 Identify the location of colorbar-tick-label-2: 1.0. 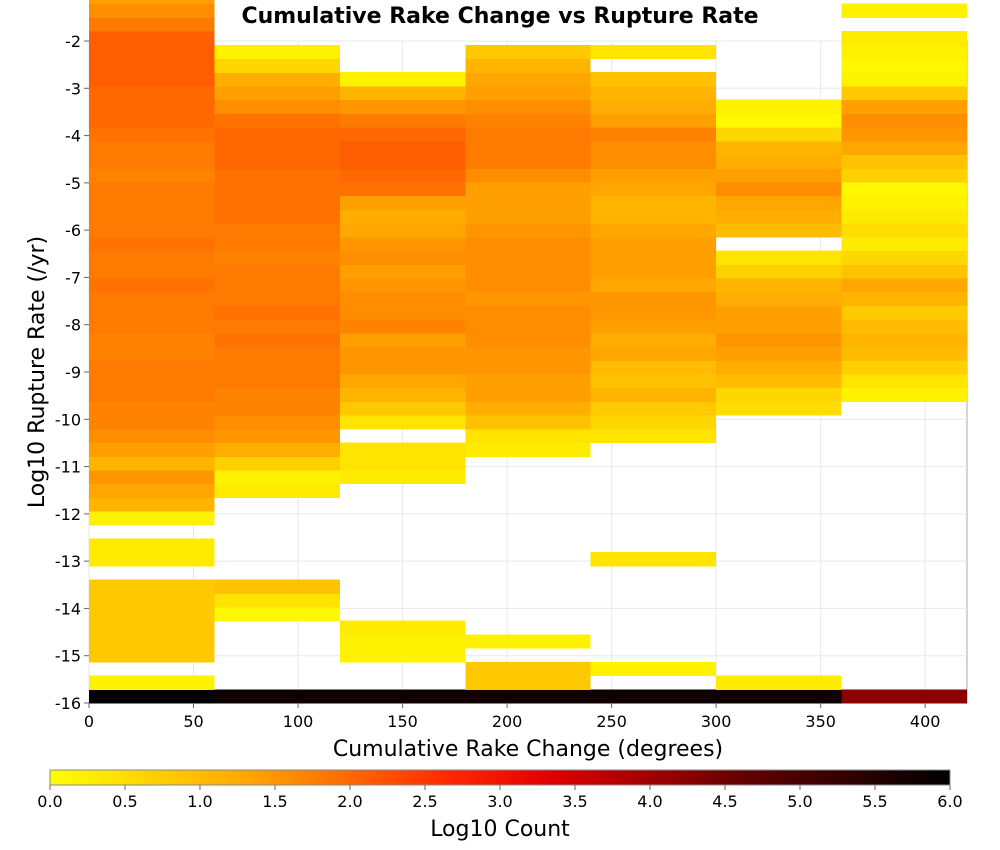
(199, 801).